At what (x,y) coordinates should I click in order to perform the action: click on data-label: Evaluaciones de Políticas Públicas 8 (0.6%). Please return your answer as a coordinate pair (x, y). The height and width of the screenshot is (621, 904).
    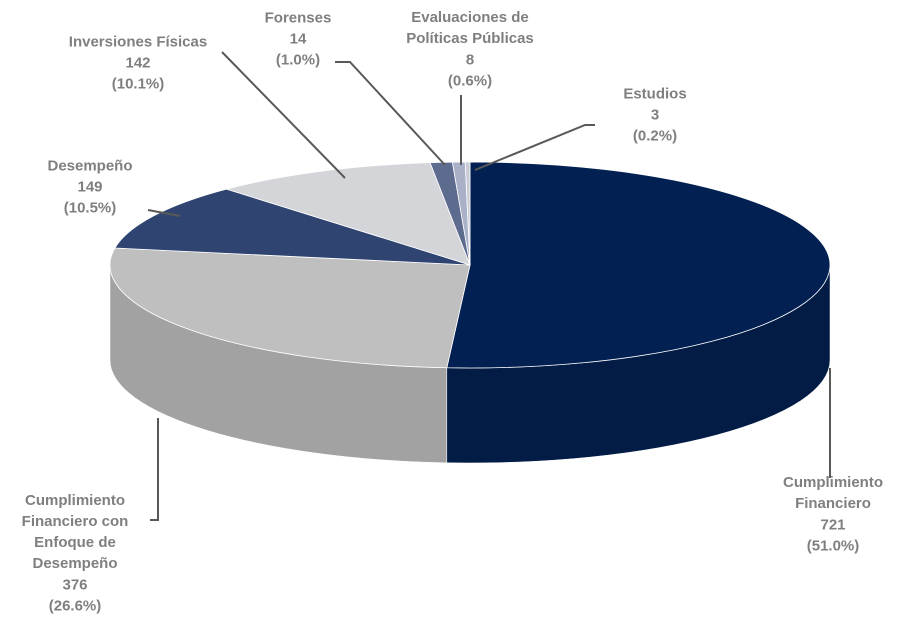
    Looking at the image, I should click on (470, 49).